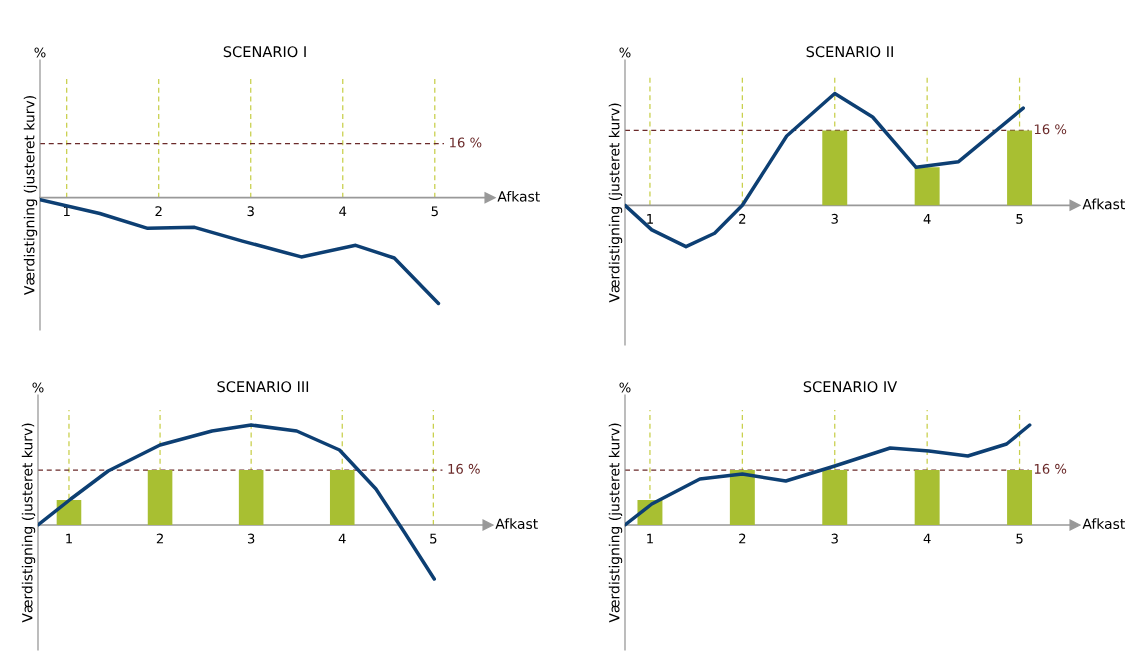  What do you see at coordinates (263, 387) in the screenshot?
I see `chart-title: SCENARIO III` at bounding box center [263, 387].